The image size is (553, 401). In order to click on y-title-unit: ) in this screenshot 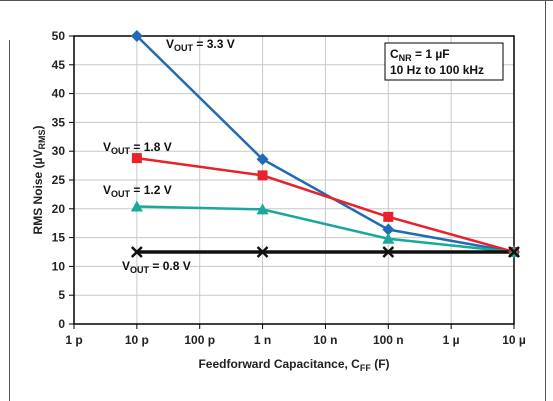, I will do `click(38, 128)`.